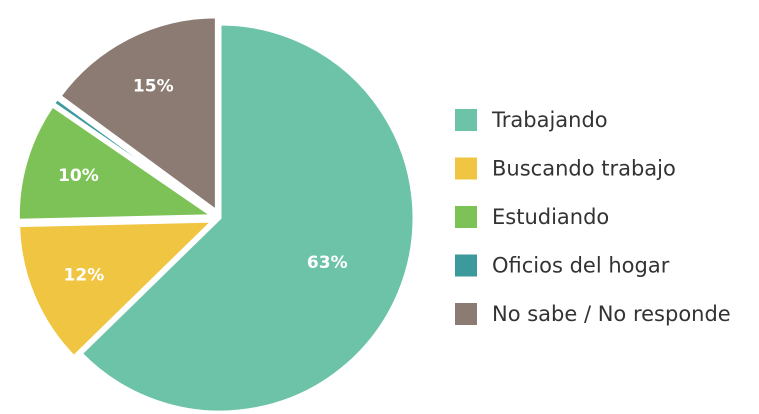 This screenshot has width=759, height=414. Describe the element at coordinates (327, 263) in the screenshot. I see `value-label: 63%` at that location.